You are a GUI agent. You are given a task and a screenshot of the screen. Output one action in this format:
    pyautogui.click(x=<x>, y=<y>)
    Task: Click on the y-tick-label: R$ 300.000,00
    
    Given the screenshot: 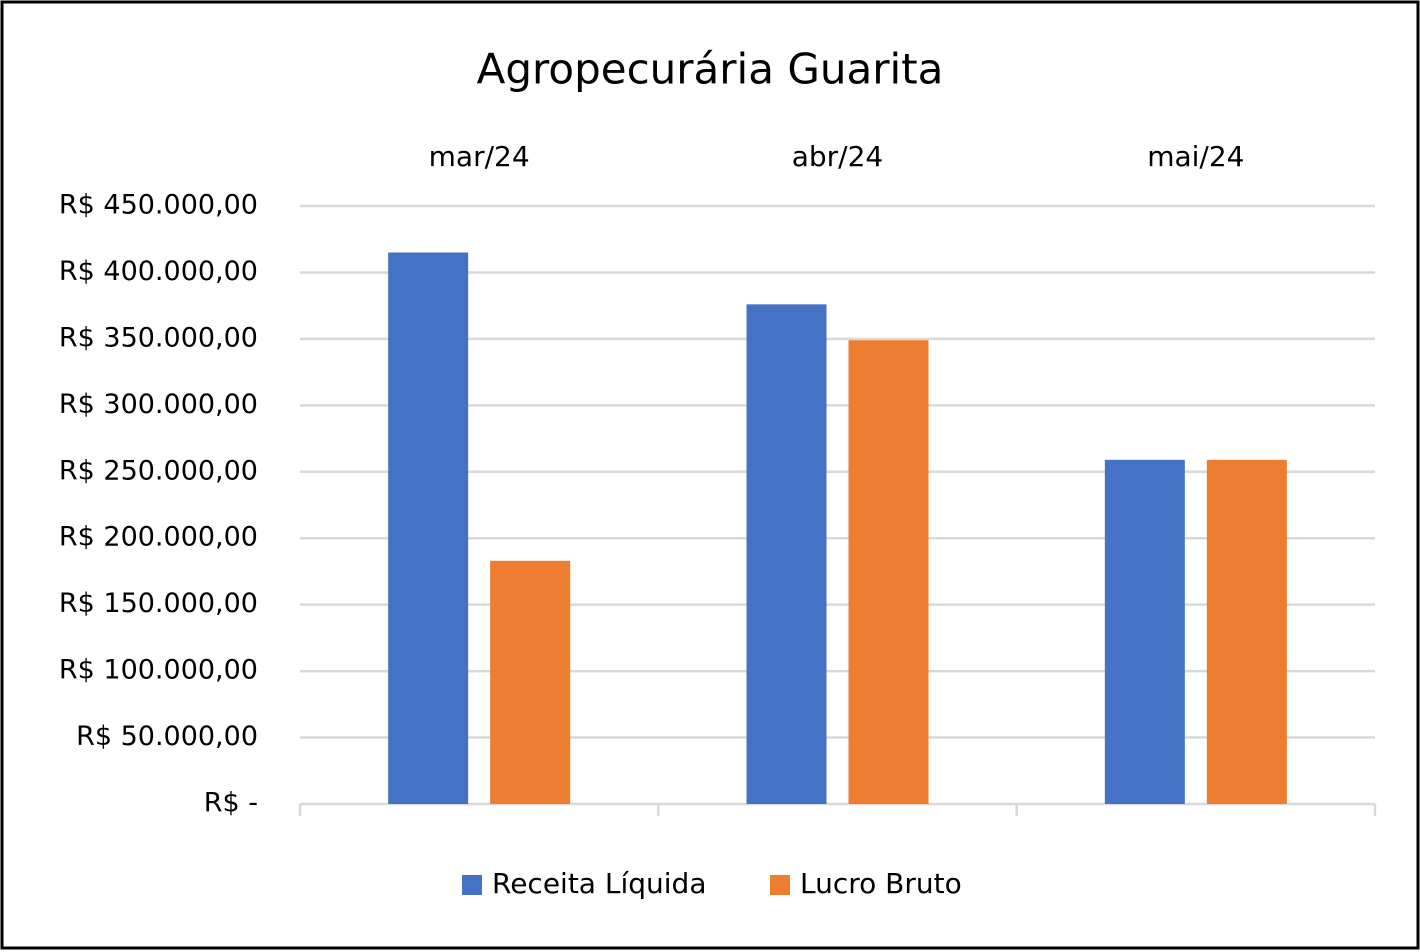 What is the action you would take?
    pyautogui.click(x=158, y=404)
    